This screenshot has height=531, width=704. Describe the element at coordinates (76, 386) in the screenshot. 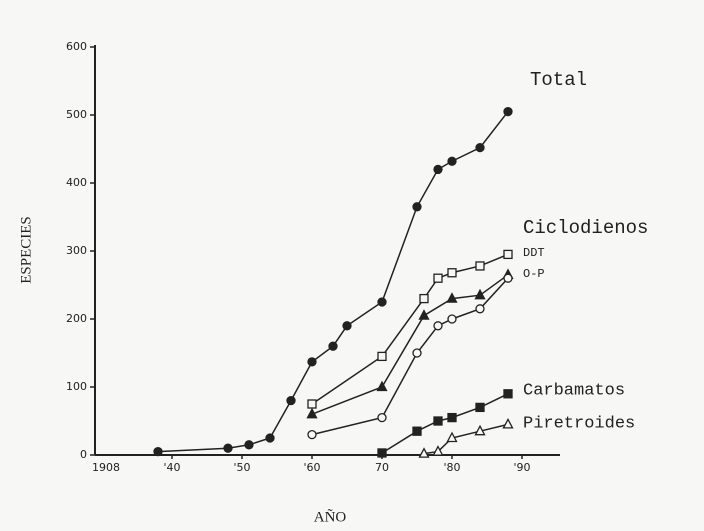

I see `y-tick-label: 100` at that location.